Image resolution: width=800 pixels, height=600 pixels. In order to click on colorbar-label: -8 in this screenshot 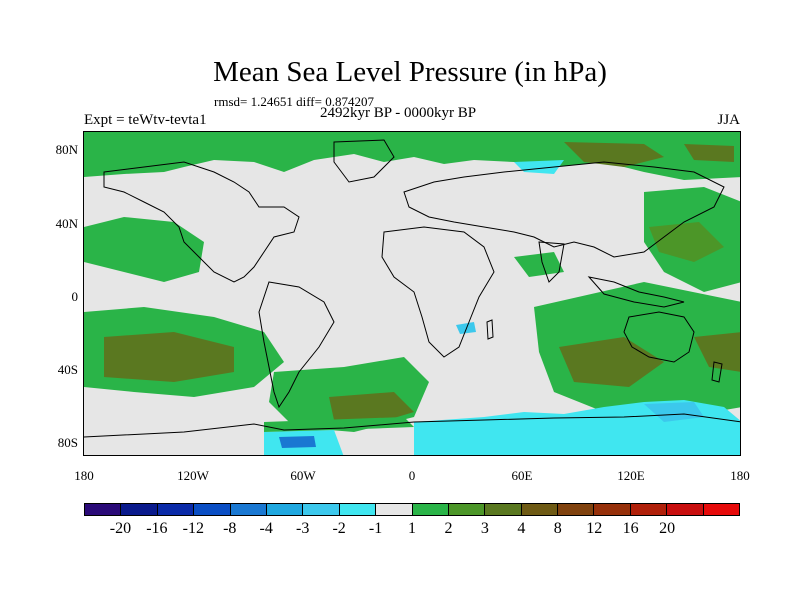, I will do `click(230, 528)`.